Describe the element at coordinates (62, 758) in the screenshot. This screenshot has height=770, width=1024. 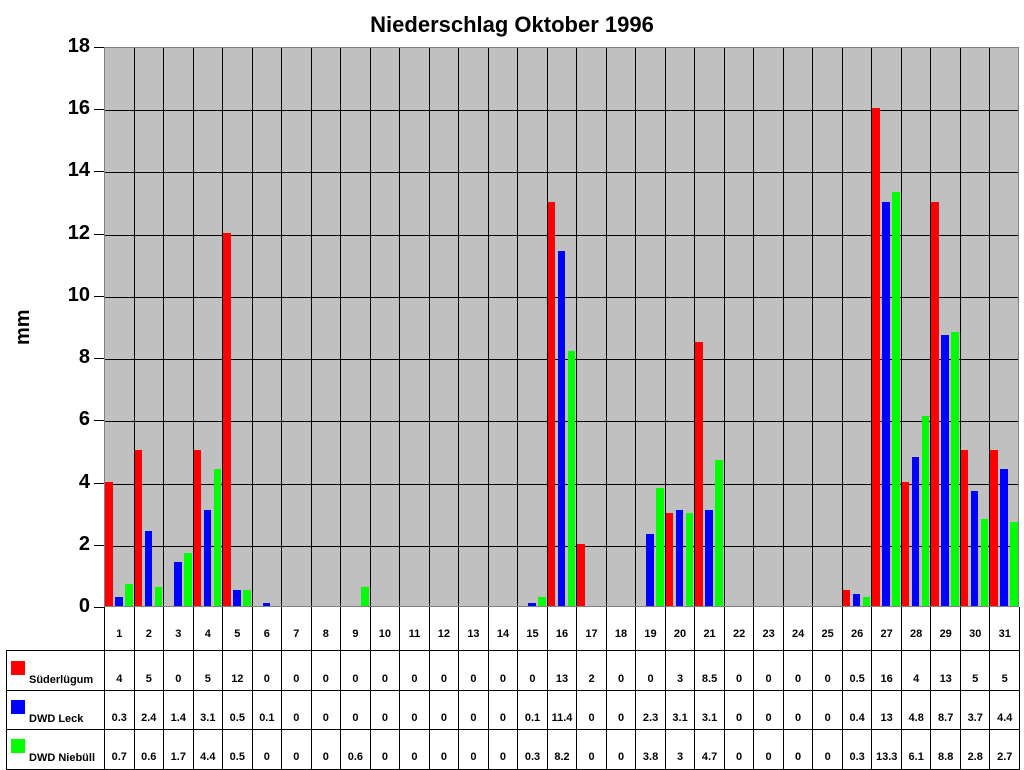
I see `legend-label: DWD Niebüll` at that location.